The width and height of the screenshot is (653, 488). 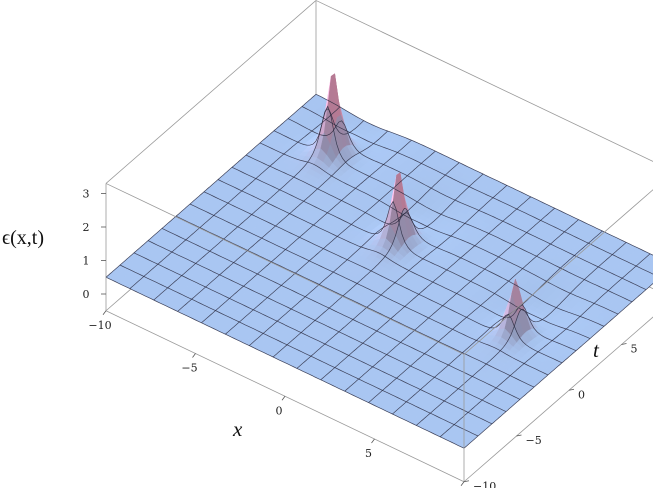 What do you see at coordinates (279, 410) in the screenshot?
I see `x-tick-label: 0` at bounding box center [279, 410].